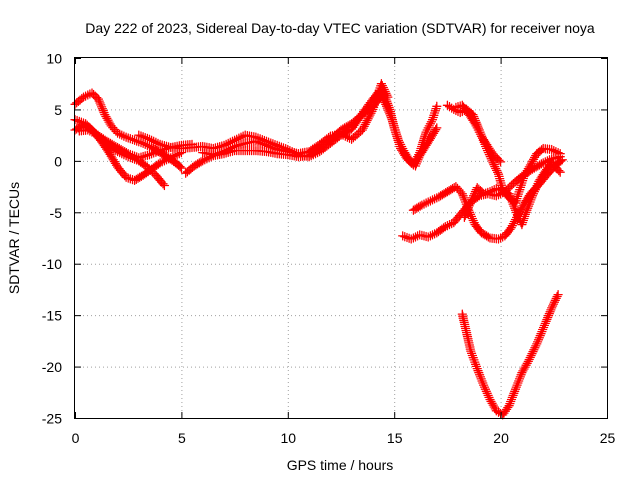 This screenshot has width=640, height=480. I want to click on x-tick-label: 10, so click(289, 438).